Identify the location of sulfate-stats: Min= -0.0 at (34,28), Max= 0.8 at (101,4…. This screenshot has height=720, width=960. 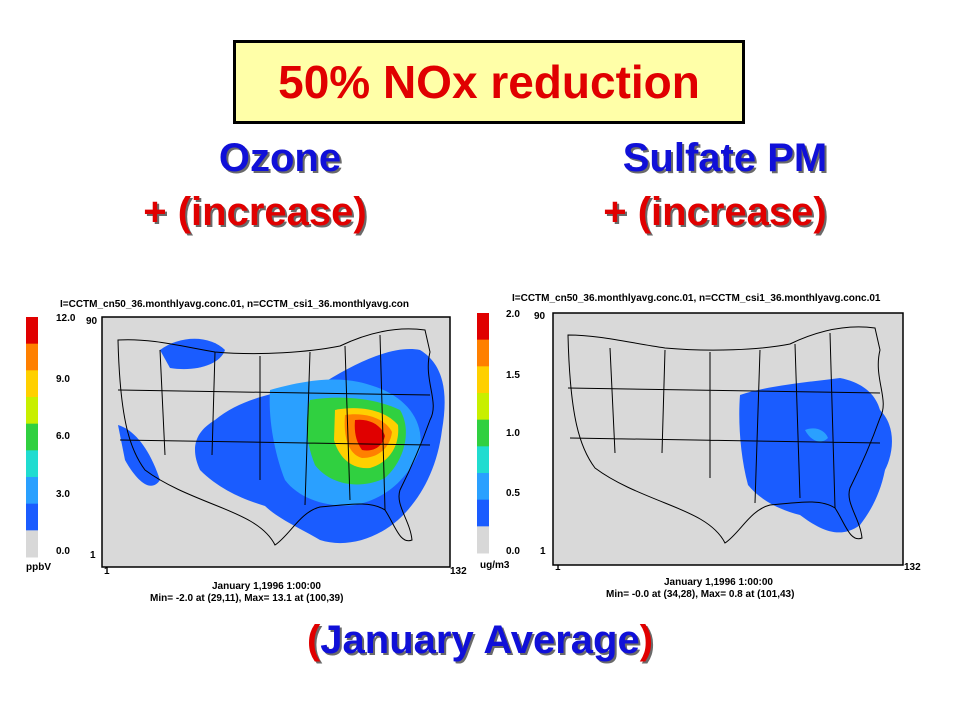
(700, 594).